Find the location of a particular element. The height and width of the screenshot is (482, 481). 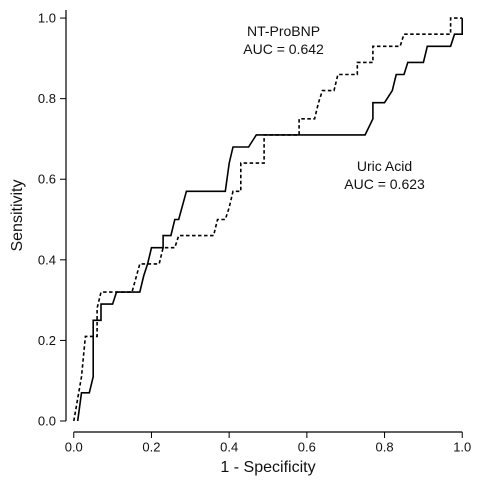

x-axis: 0.0 0.2 0.4 0.6 0.8 1.0 is located at coordinates (268, 443).